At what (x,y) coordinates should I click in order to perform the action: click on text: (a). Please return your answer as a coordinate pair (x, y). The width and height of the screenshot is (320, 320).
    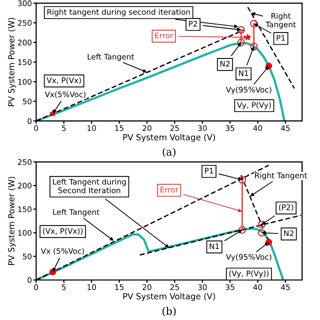
    Looking at the image, I should click on (169, 153).